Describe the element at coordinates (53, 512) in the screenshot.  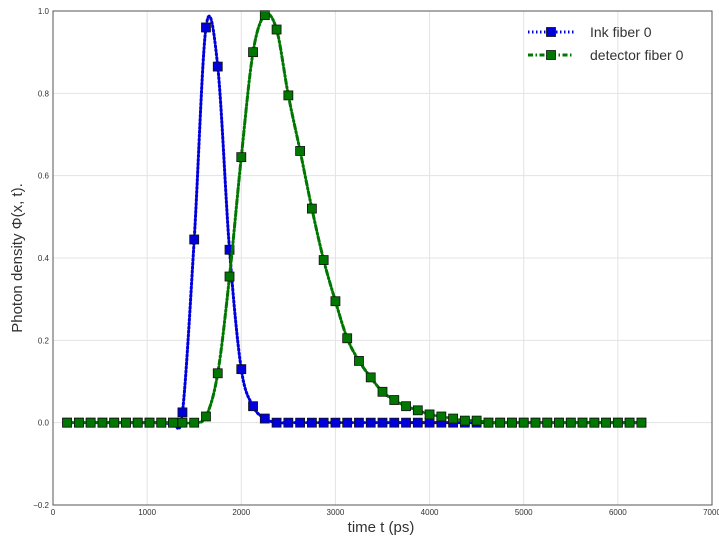
I see `x-tick-label: 0` at that location.